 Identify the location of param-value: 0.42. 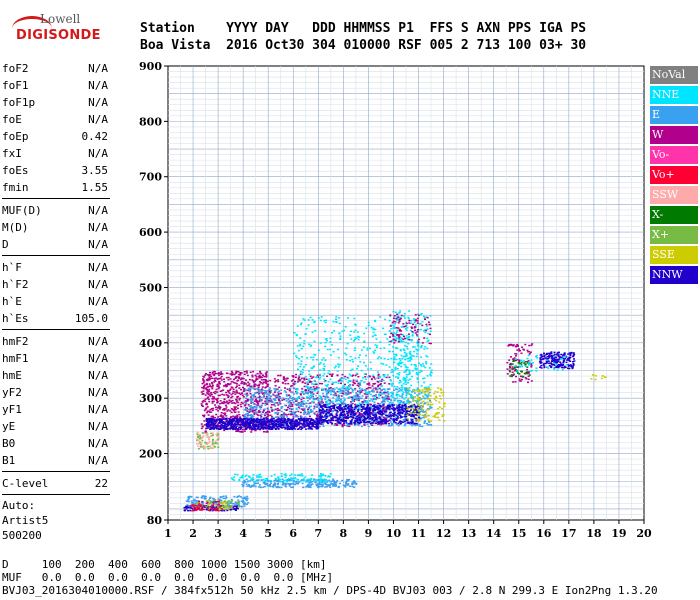
(95, 136).